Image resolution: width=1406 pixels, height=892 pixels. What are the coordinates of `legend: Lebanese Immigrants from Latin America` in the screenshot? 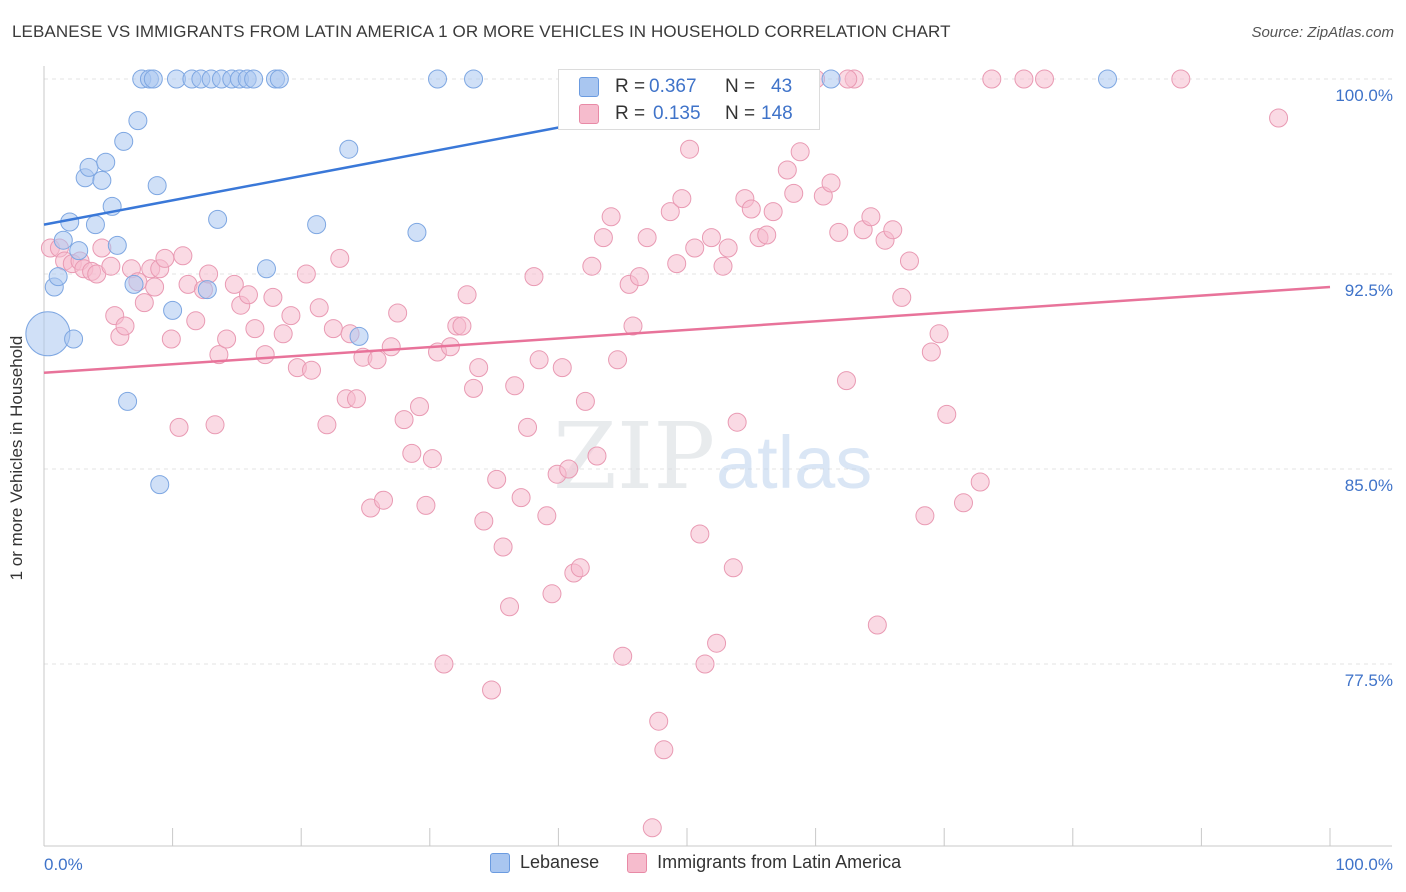 It's located at (709, 862).